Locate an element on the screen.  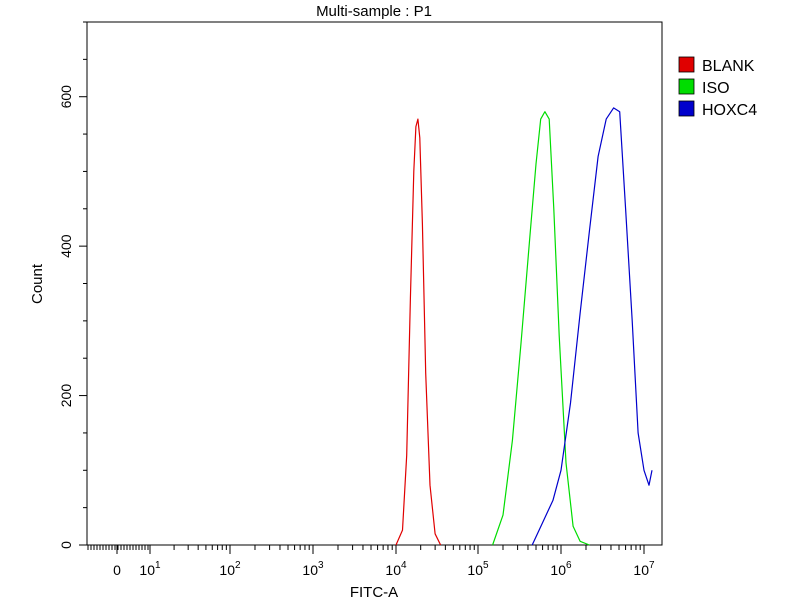
y-tick-label: 600 is located at coordinates (66, 97).